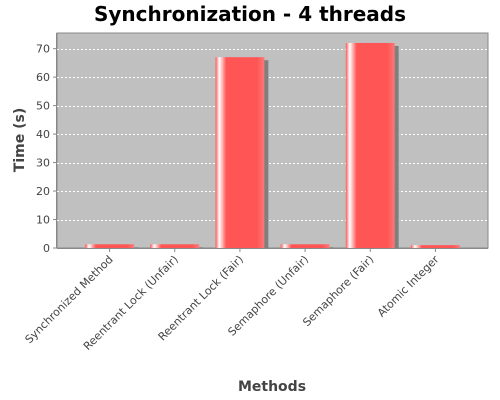 The width and height of the screenshot is (500, 400). What do you see at coordinates (43, 49) in the screenshot?
I see `y-tick-label: 70` at bounding box center [43, 49].